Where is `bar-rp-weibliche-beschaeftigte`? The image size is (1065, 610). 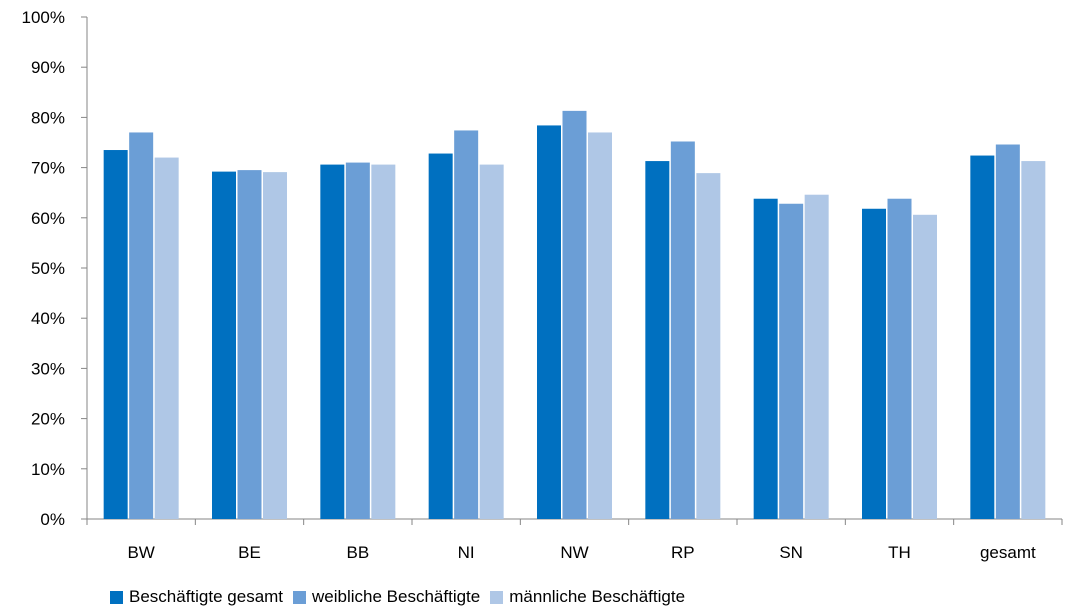 bar-rp-weibliche-beschaeftigte is located at coordinates (682, 330).